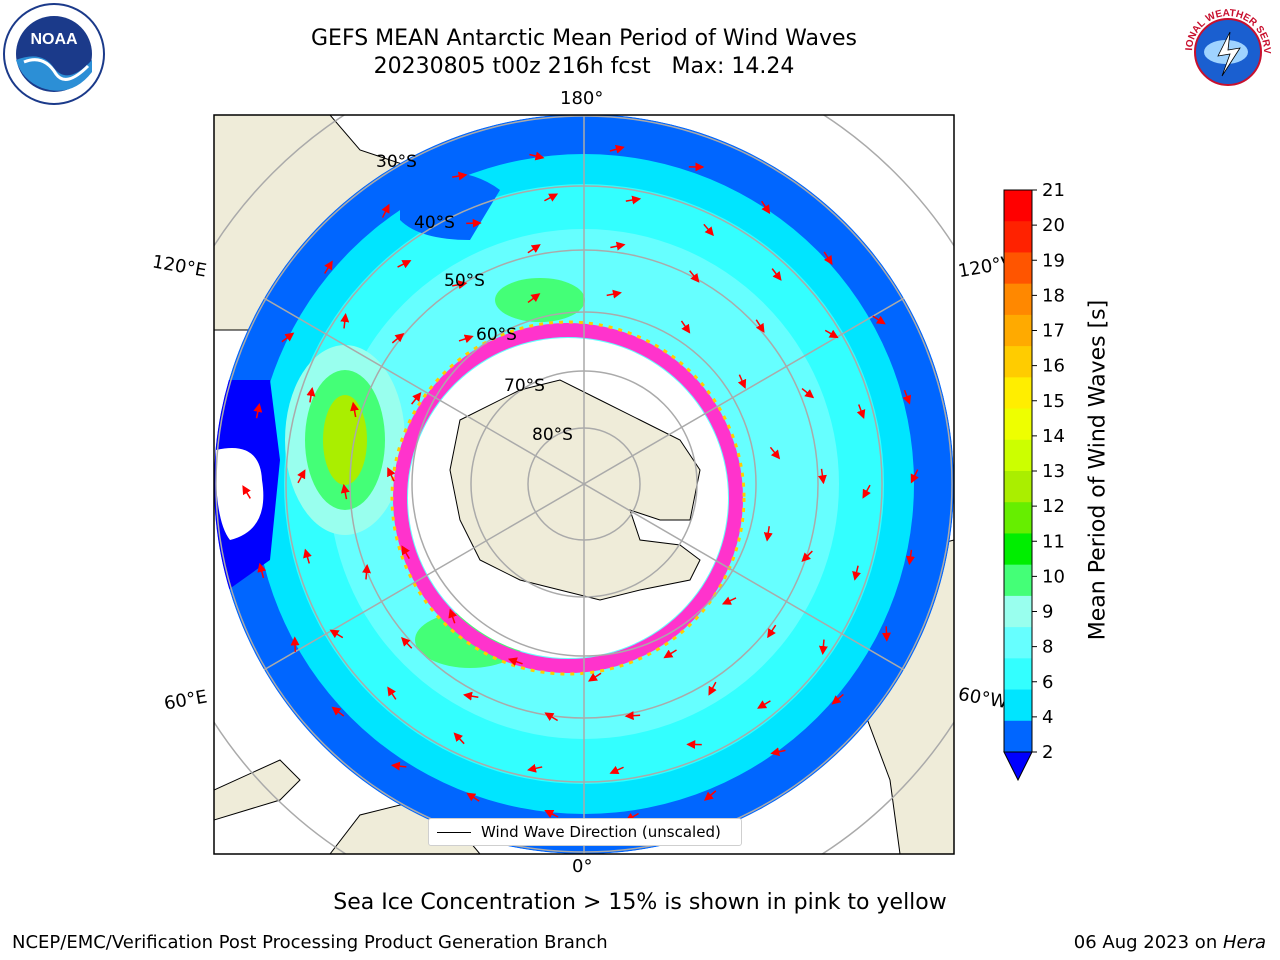 The width and height of the screenshot is (1280, 960). What do you see at coordinates (1047, 717) in the screenshot?
I see `colorbar-tick-label: 4` at bounding box center [1047, 717].